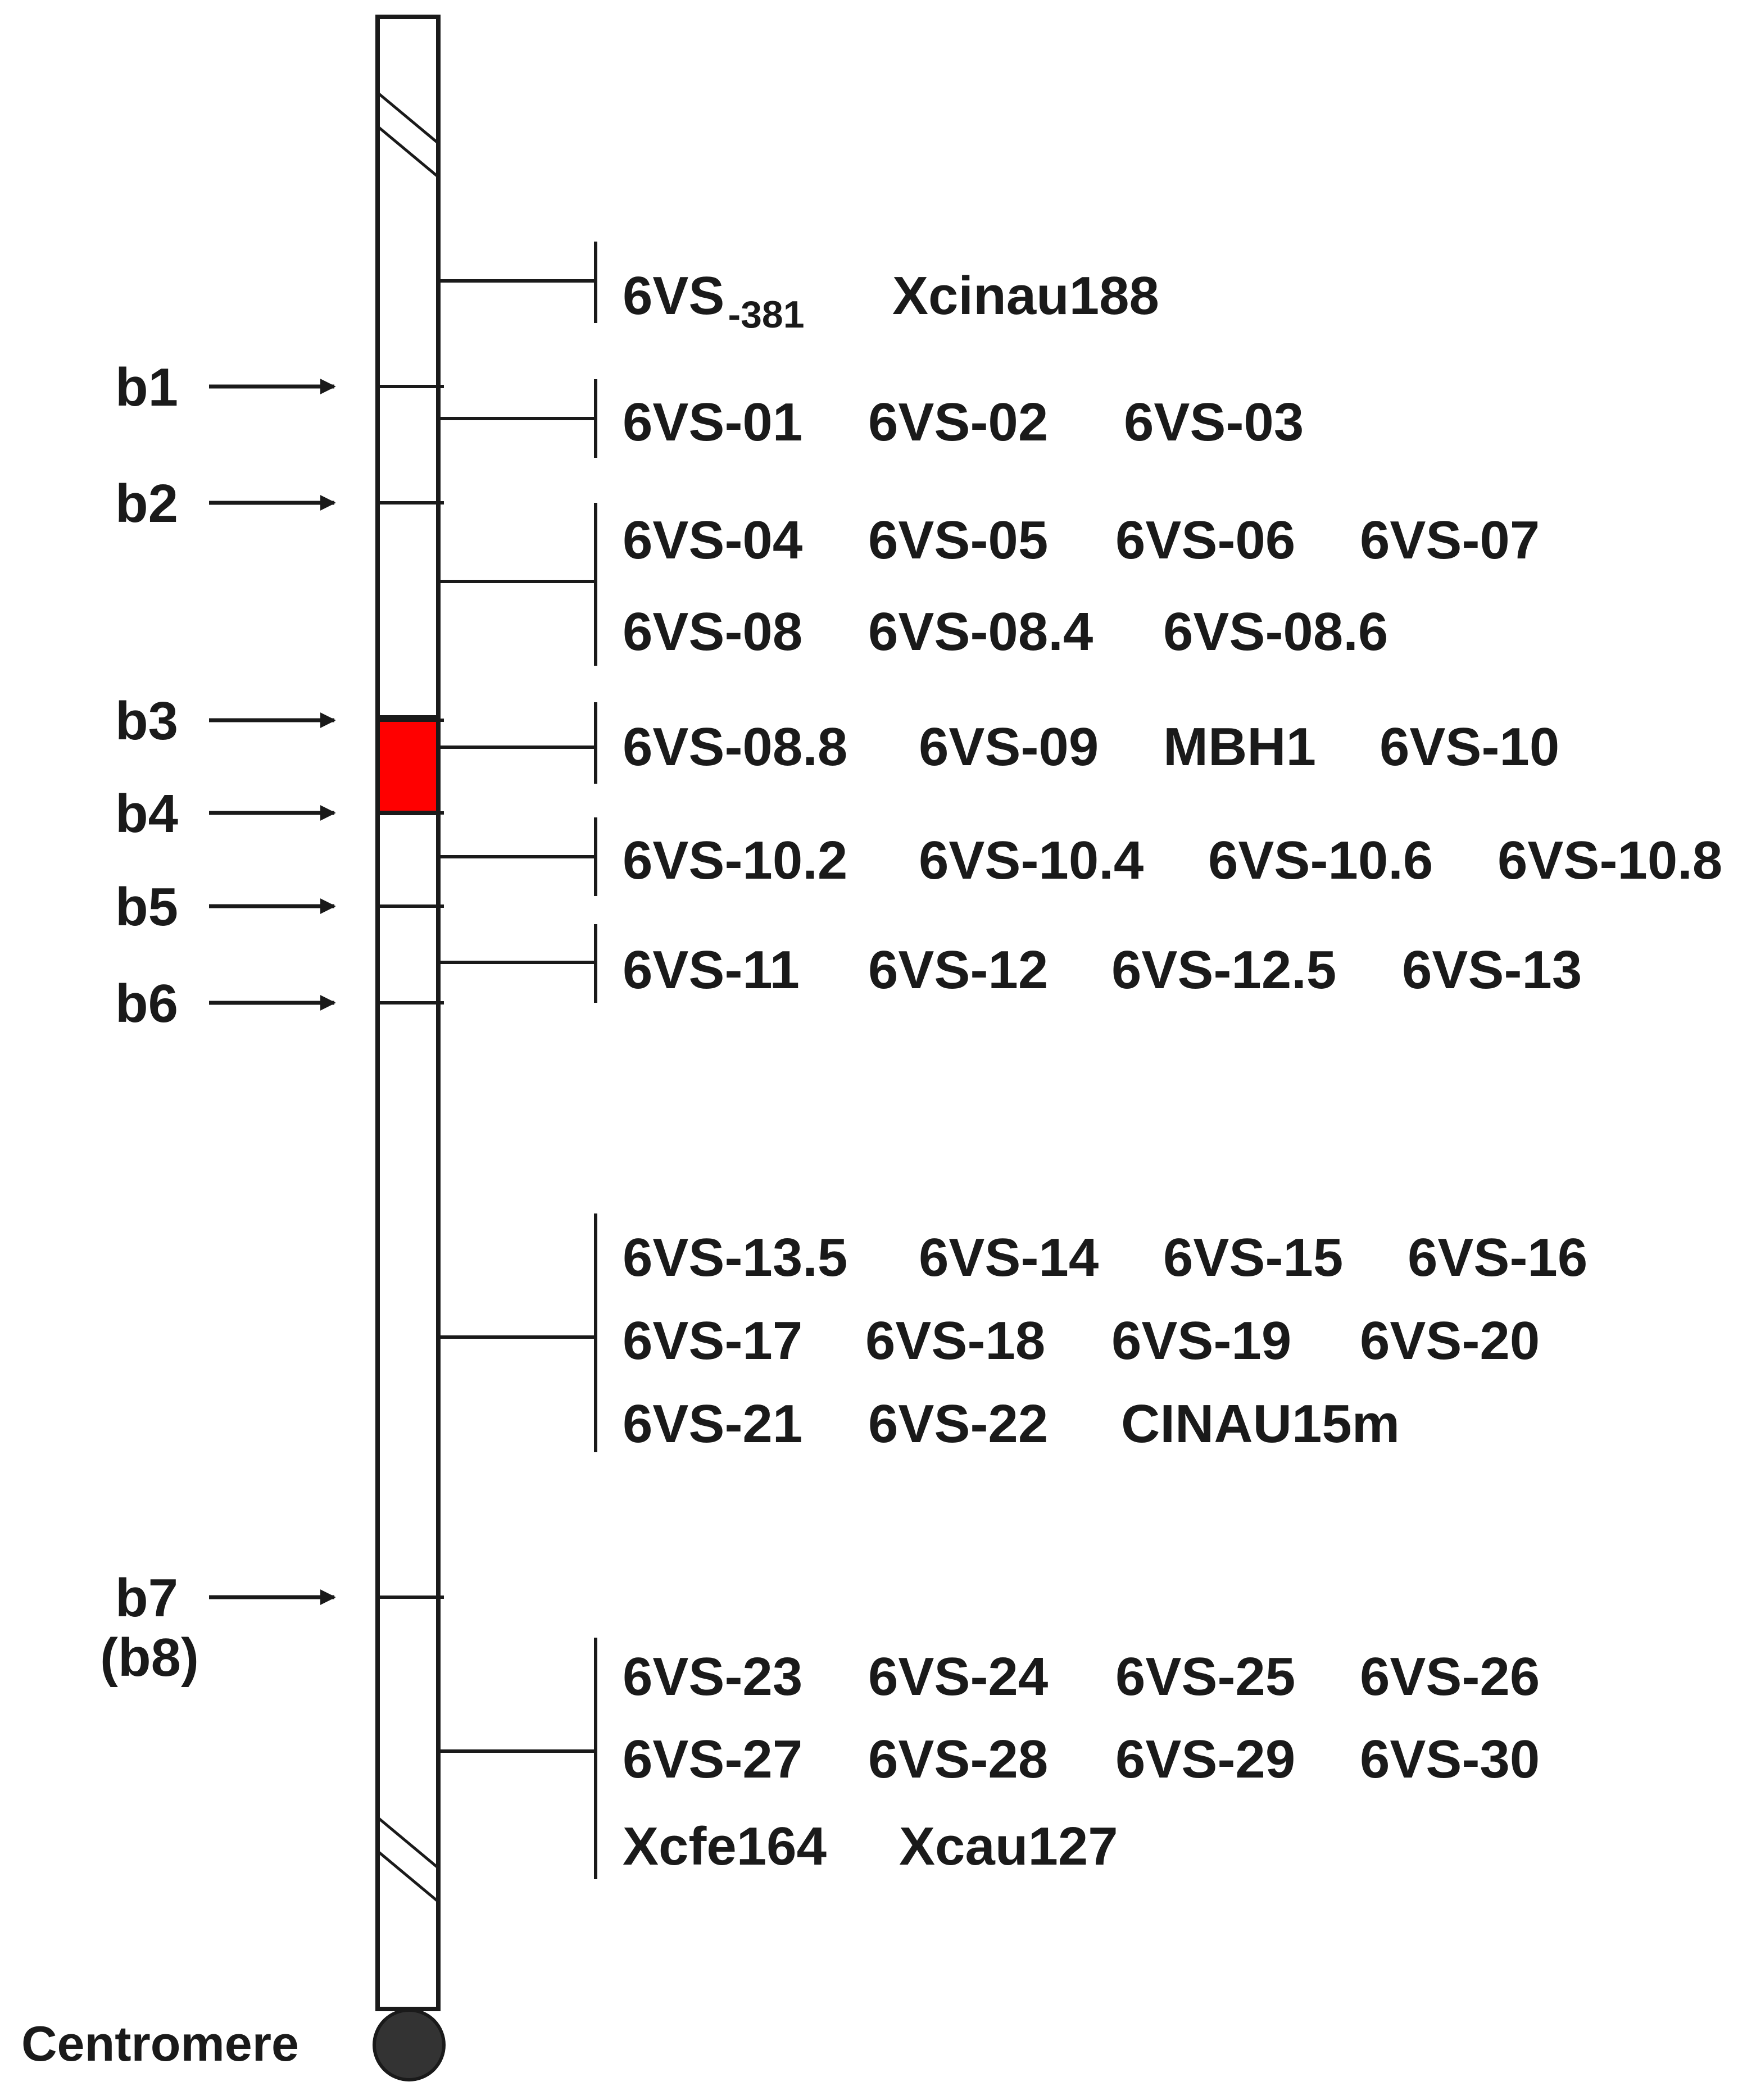  What do you see at coordinates (218, 1628) in the screenshot?
I see `breakpoint-b7: b7(b8)` at bounding box center [218, 1628].